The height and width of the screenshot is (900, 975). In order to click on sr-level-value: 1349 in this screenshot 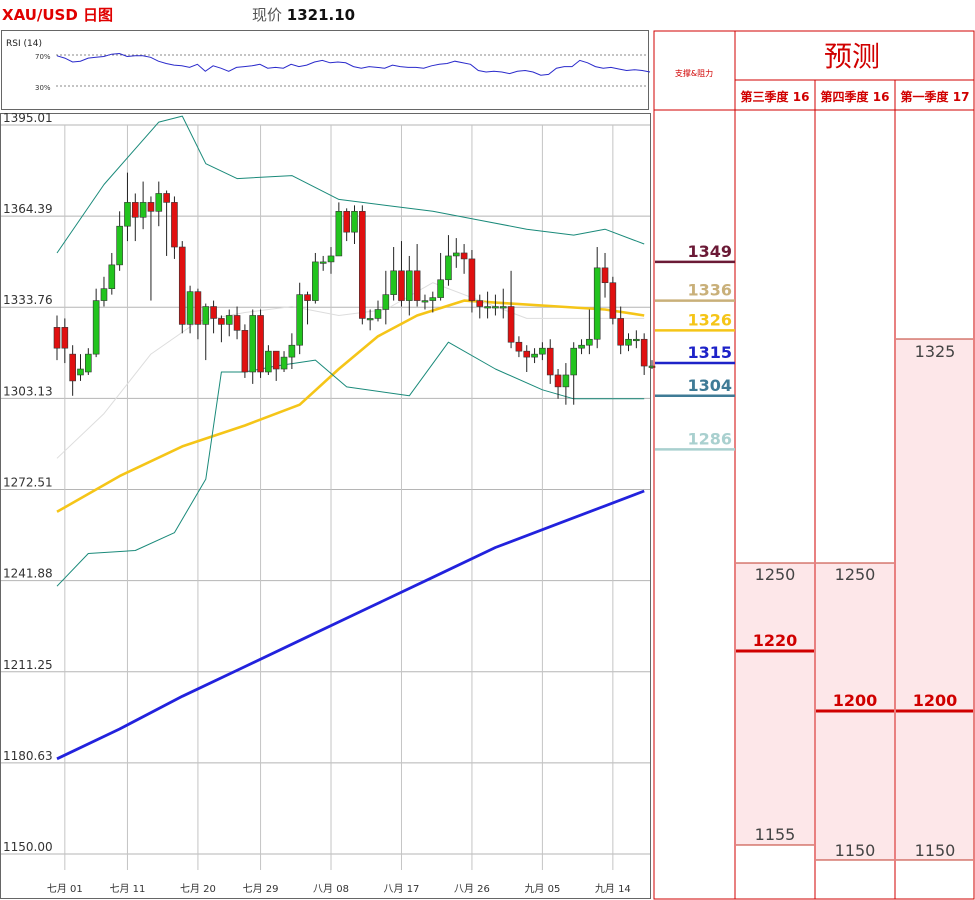, I will do `click(709, 251)`.